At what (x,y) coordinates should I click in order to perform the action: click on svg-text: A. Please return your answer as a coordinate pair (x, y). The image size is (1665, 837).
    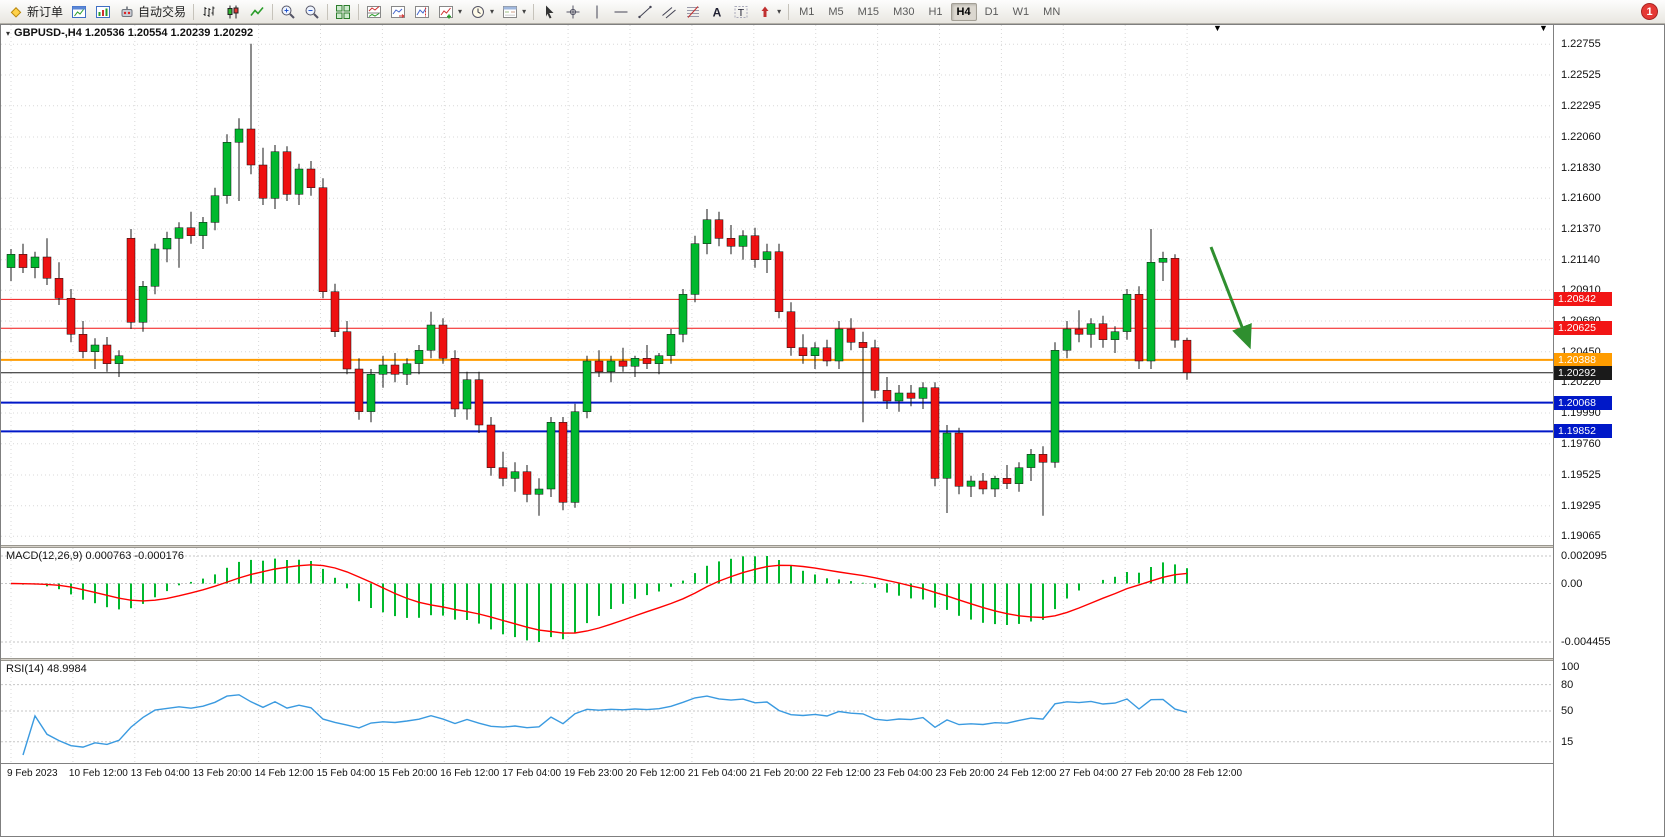
    Looking at the image, I should click on (717, 12).